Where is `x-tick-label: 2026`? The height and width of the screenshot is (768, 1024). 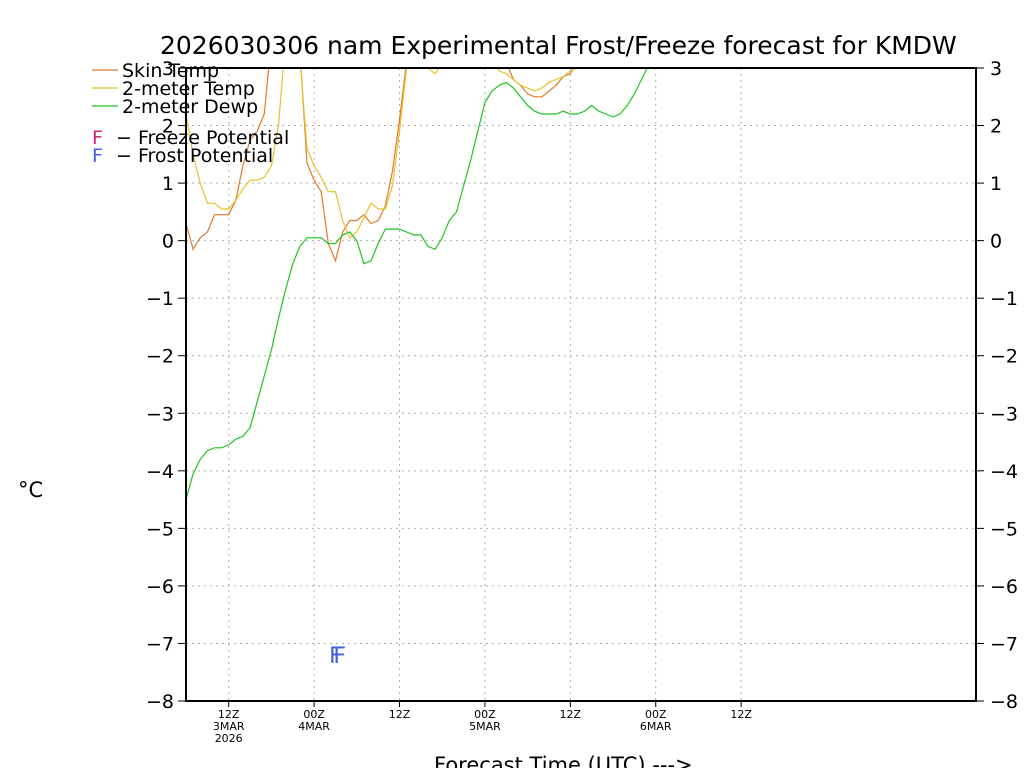
x-tick-label: 2026 is located at coordinates (229, 738).